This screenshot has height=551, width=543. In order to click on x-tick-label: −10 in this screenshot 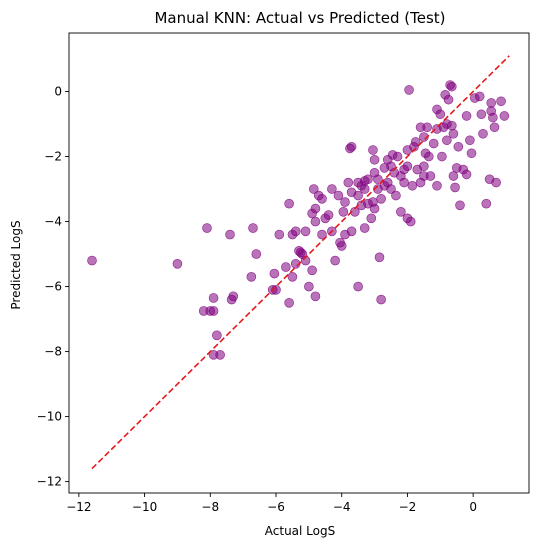, I will do `click(144, 507)`.